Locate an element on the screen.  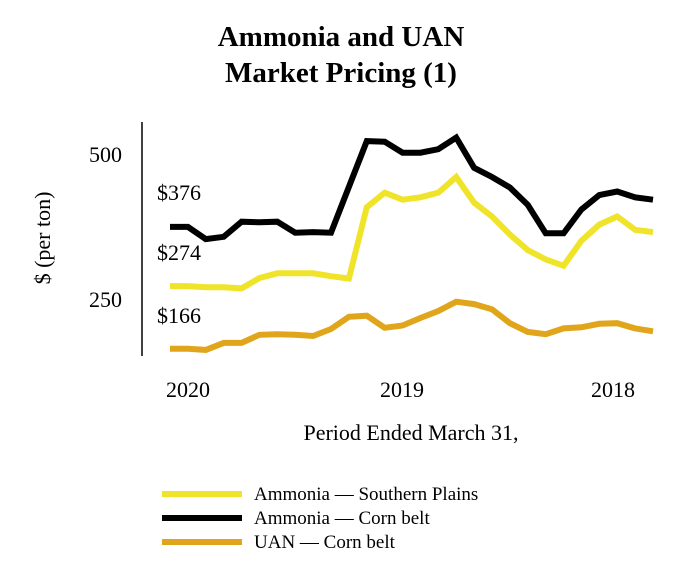
series-line-ammonia-southern-plains is located at coordinates (412, 232).